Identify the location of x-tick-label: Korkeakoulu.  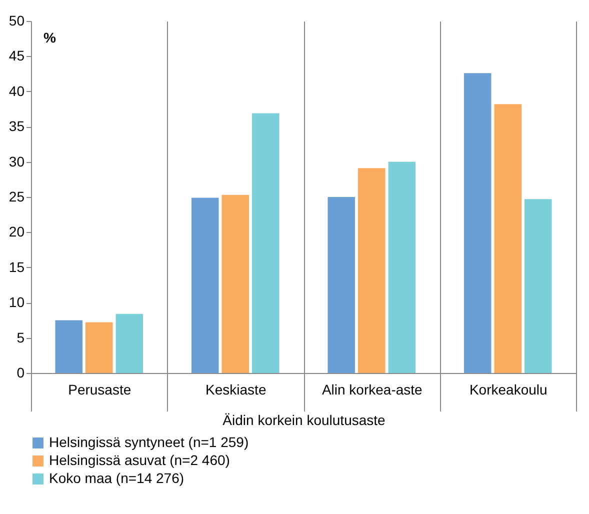
(508, 390).